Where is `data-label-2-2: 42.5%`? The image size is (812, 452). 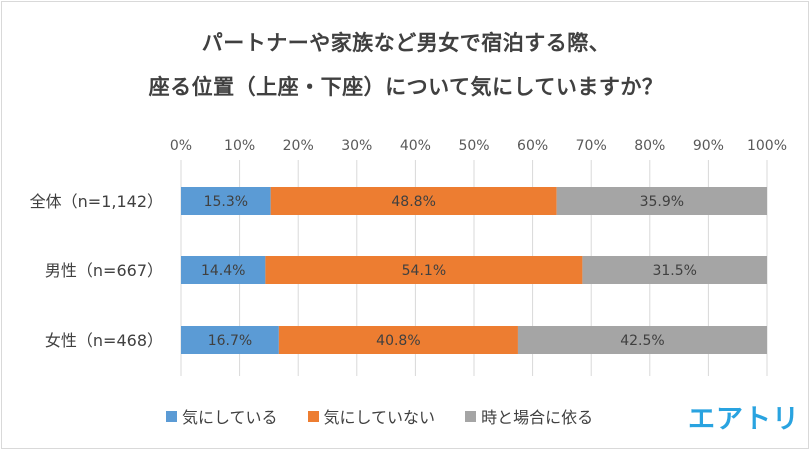
data-label-2-2: 42.5% is located at coordinates (642, 341).